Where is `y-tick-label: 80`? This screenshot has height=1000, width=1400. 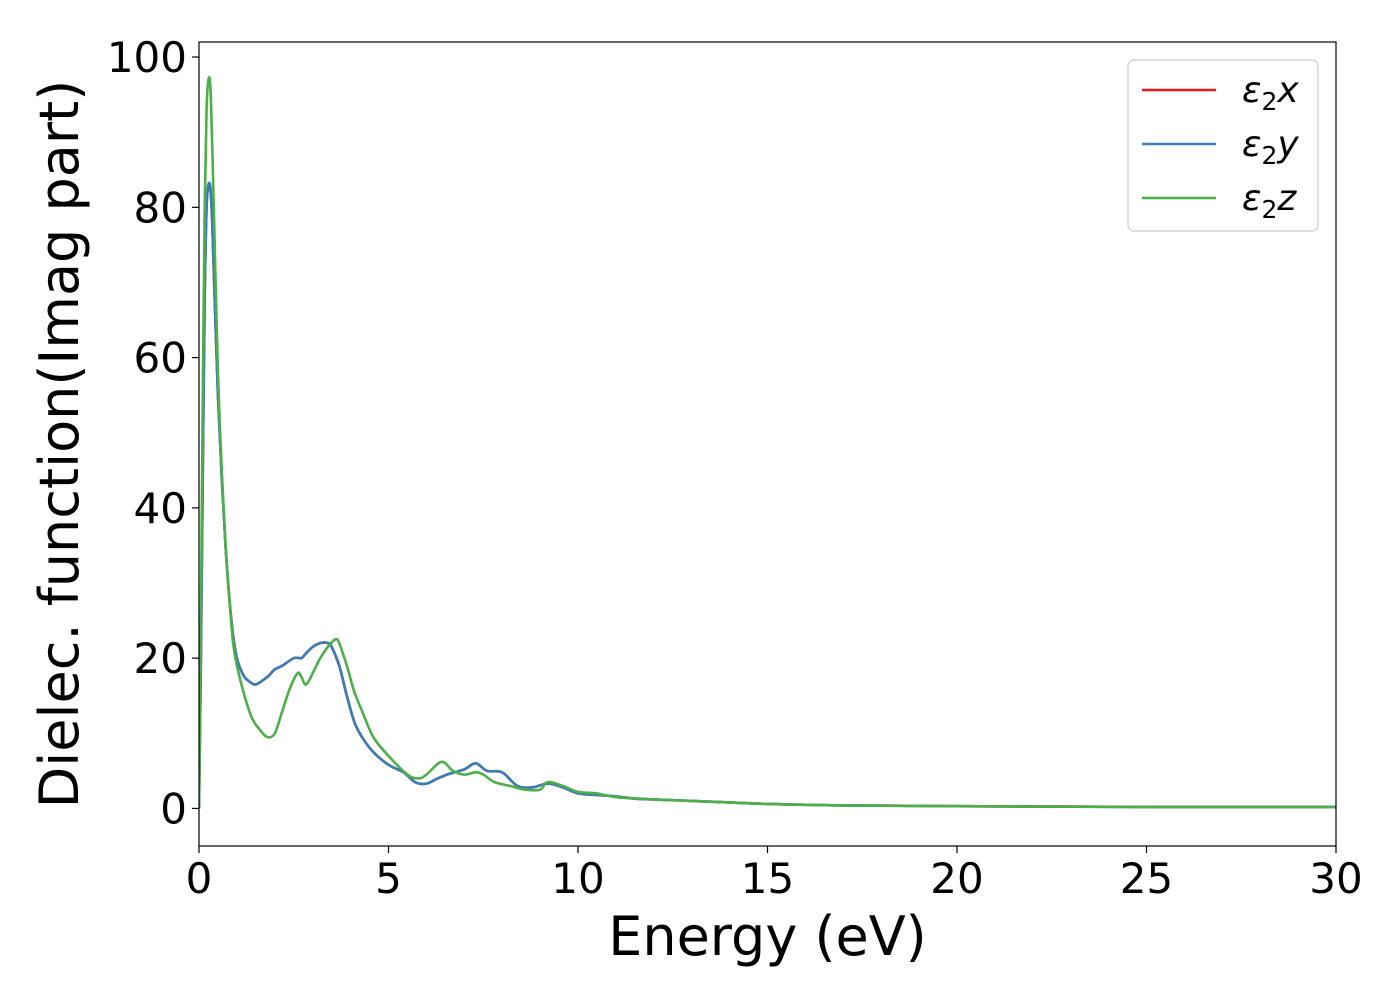 y-tick-label: 80 is located at coordinates (160, 207).